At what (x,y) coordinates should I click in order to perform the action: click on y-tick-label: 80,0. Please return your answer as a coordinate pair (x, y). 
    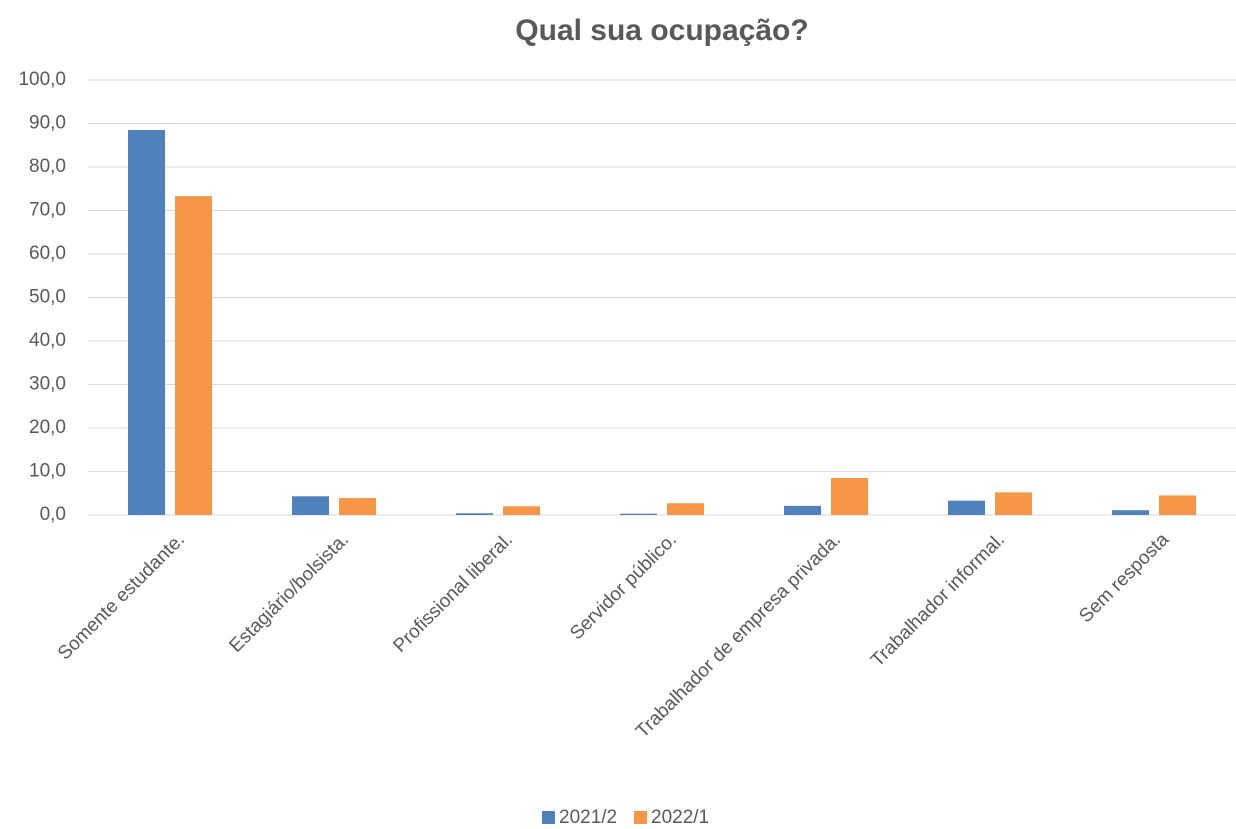
    Looking at the image, I should click on (47, 166).